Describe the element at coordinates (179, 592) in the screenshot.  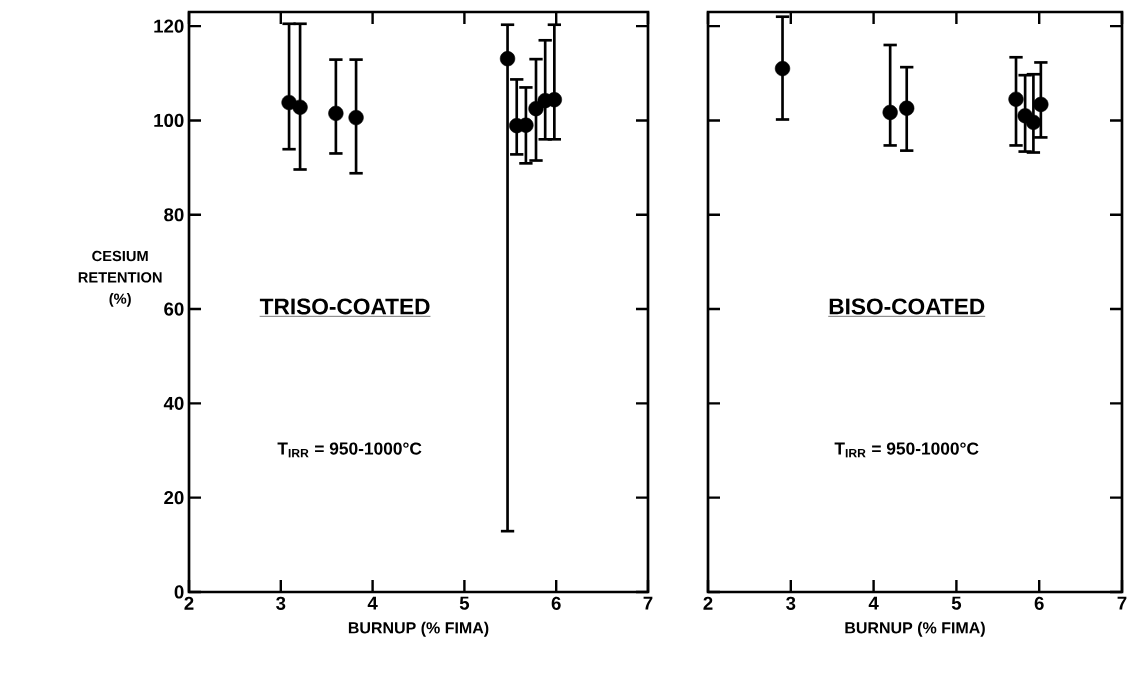
I see `y-tick-label: 0` at that location.